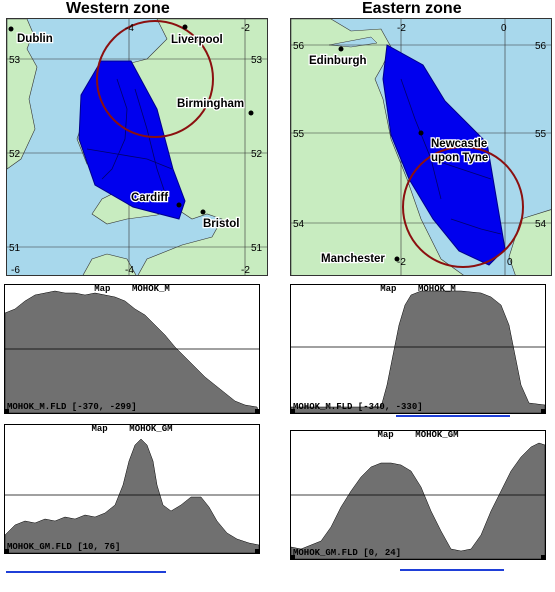 The height and width of the screenshot is (592, 555). What do you see at coordinates (64, 547) in the screenshot?
I see `panel-footer: MOHOK_GM.FLD [10, 76]` at bounding box center [64, 547].